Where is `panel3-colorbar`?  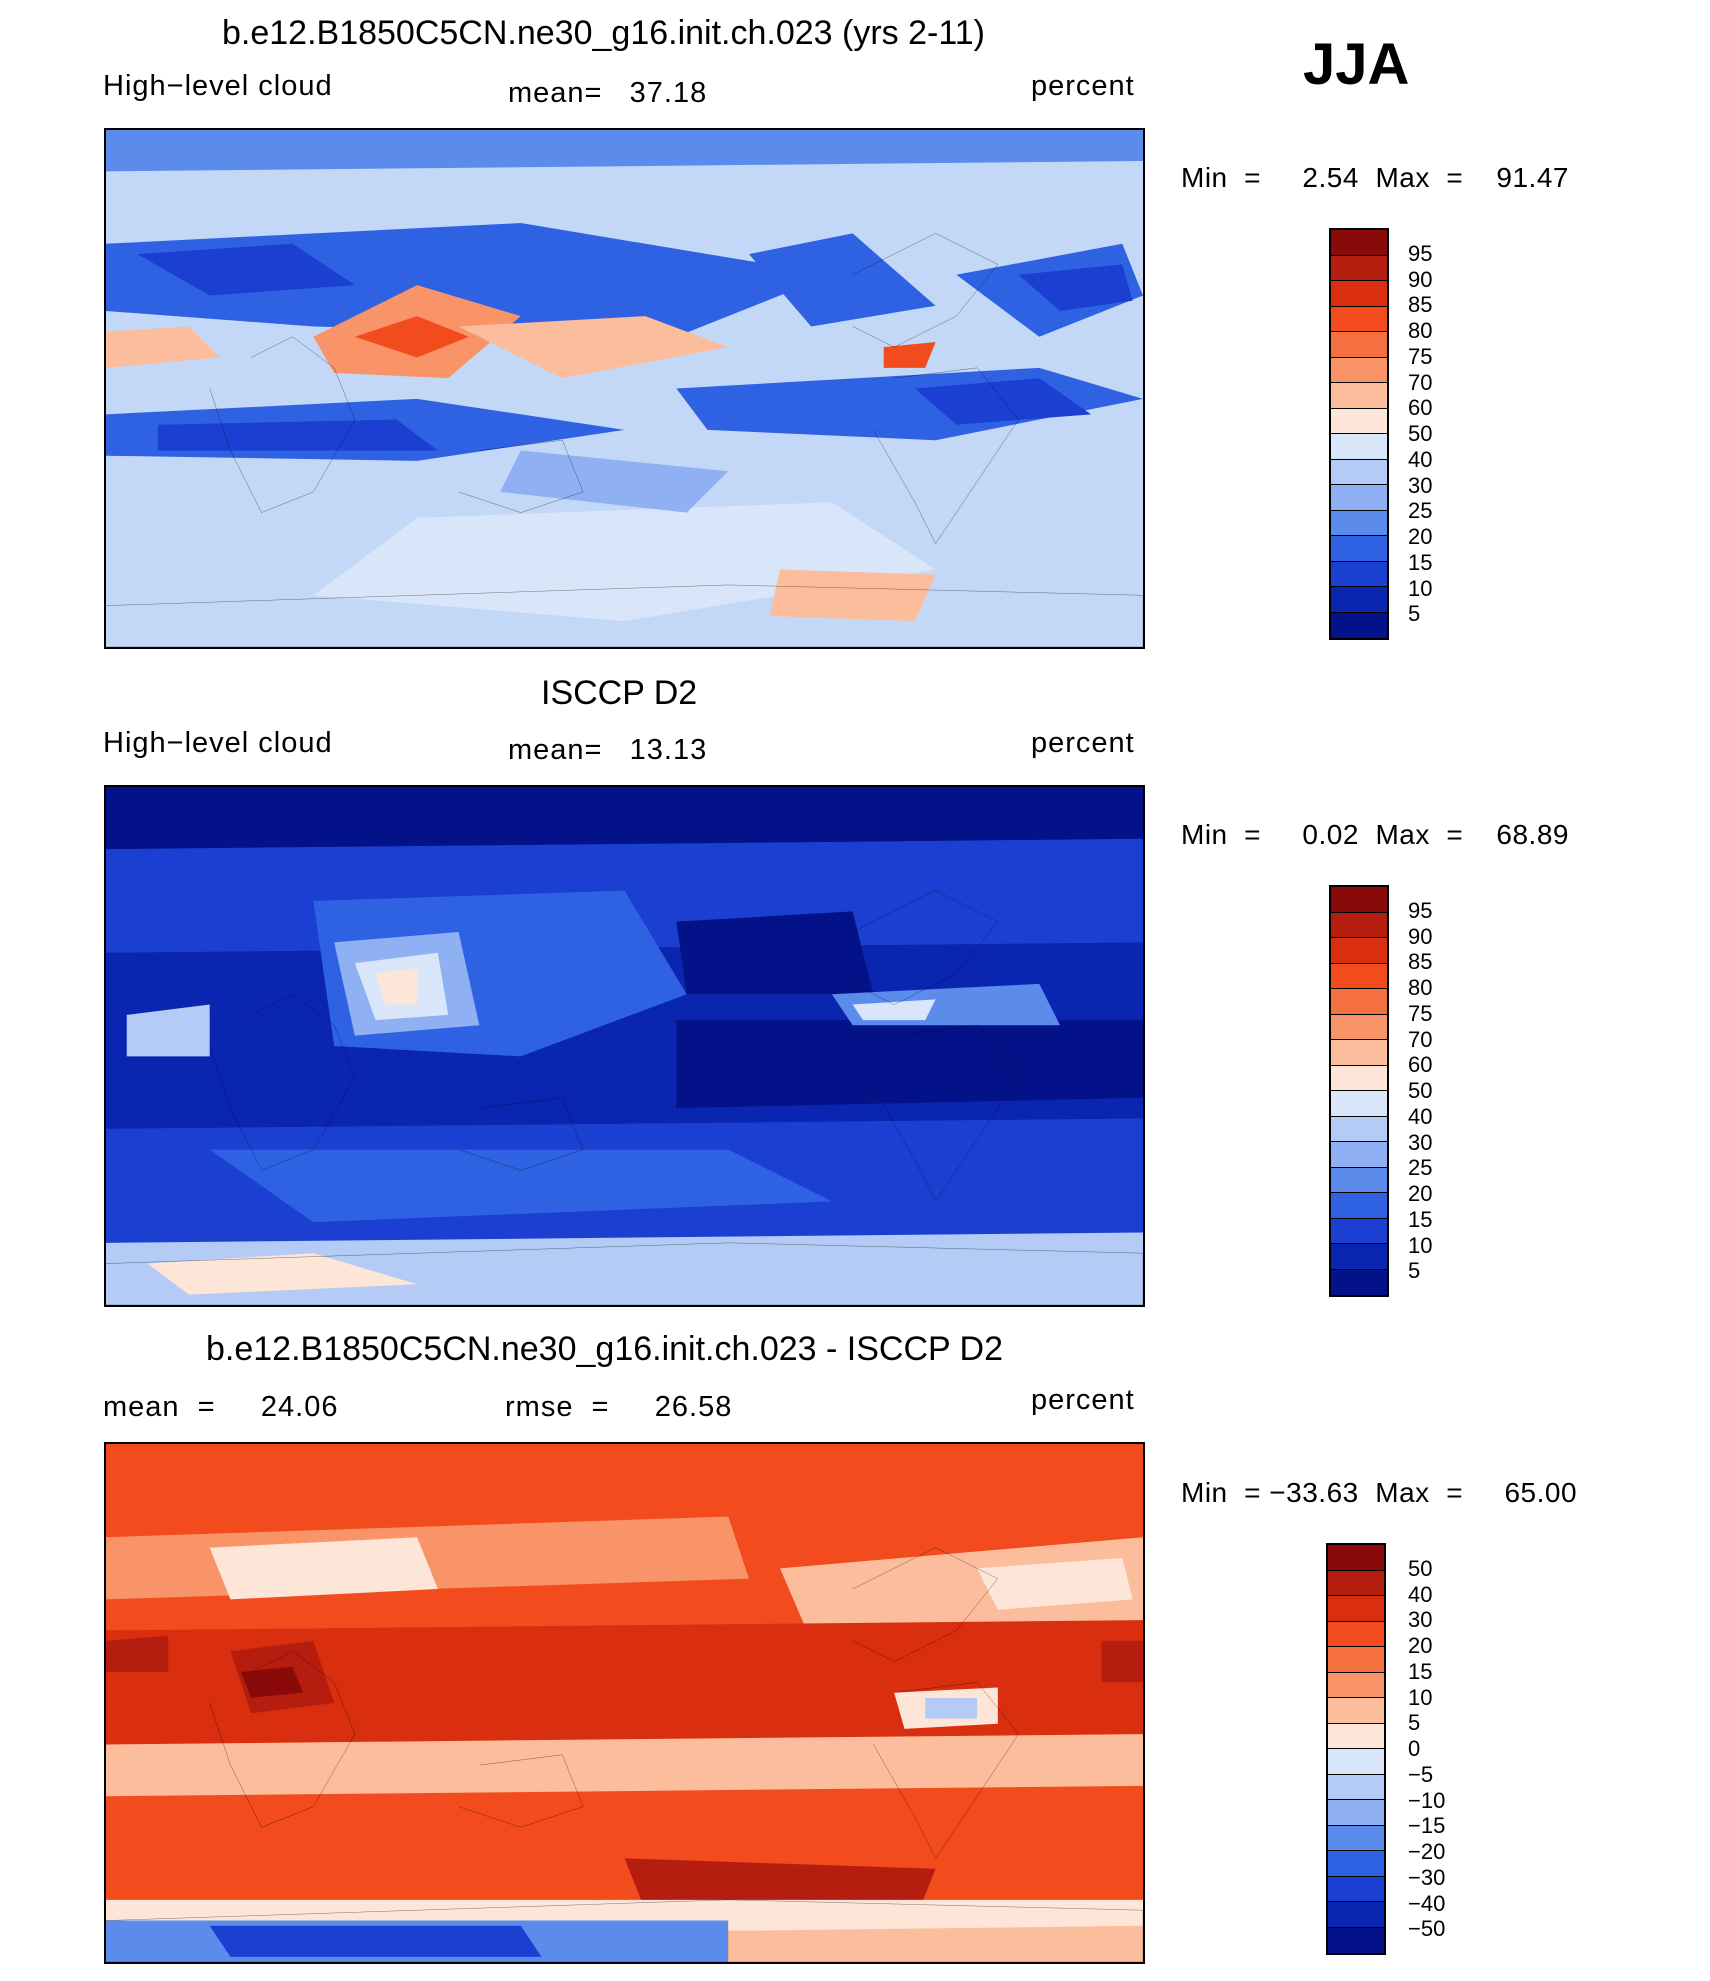
panel3-colorbar is located at coordinates (1356, 1749).